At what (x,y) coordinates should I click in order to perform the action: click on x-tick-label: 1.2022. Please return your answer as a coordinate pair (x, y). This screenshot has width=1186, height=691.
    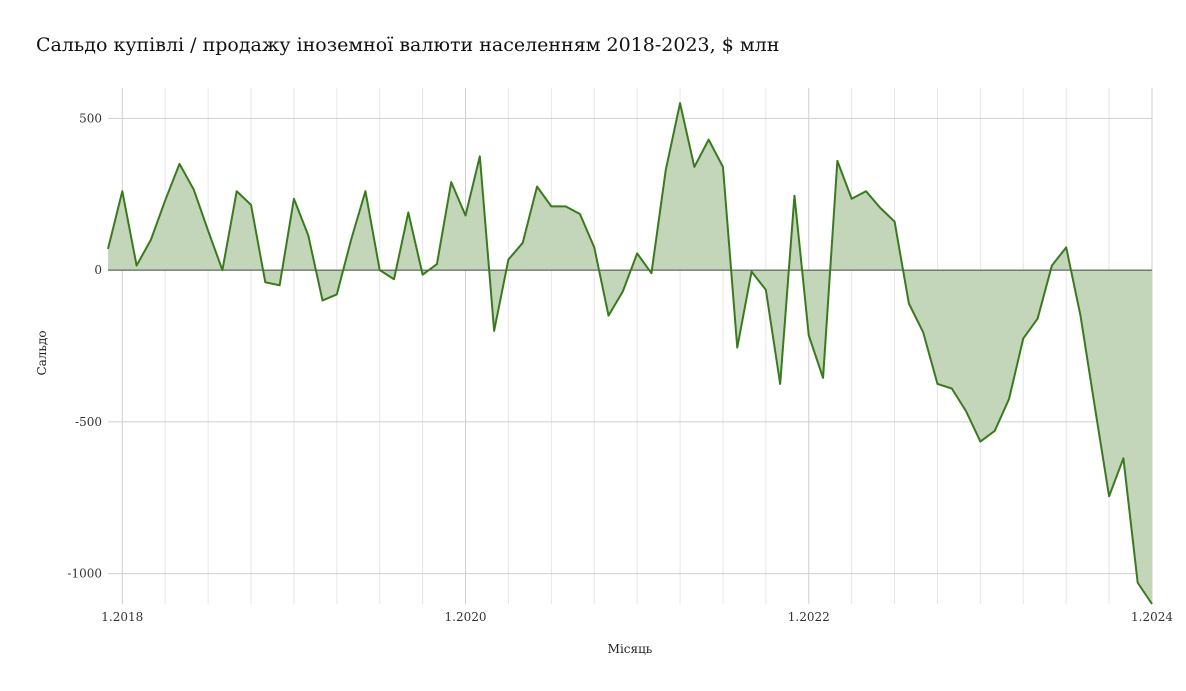
    Looking at the image, I should click on (809, 617).